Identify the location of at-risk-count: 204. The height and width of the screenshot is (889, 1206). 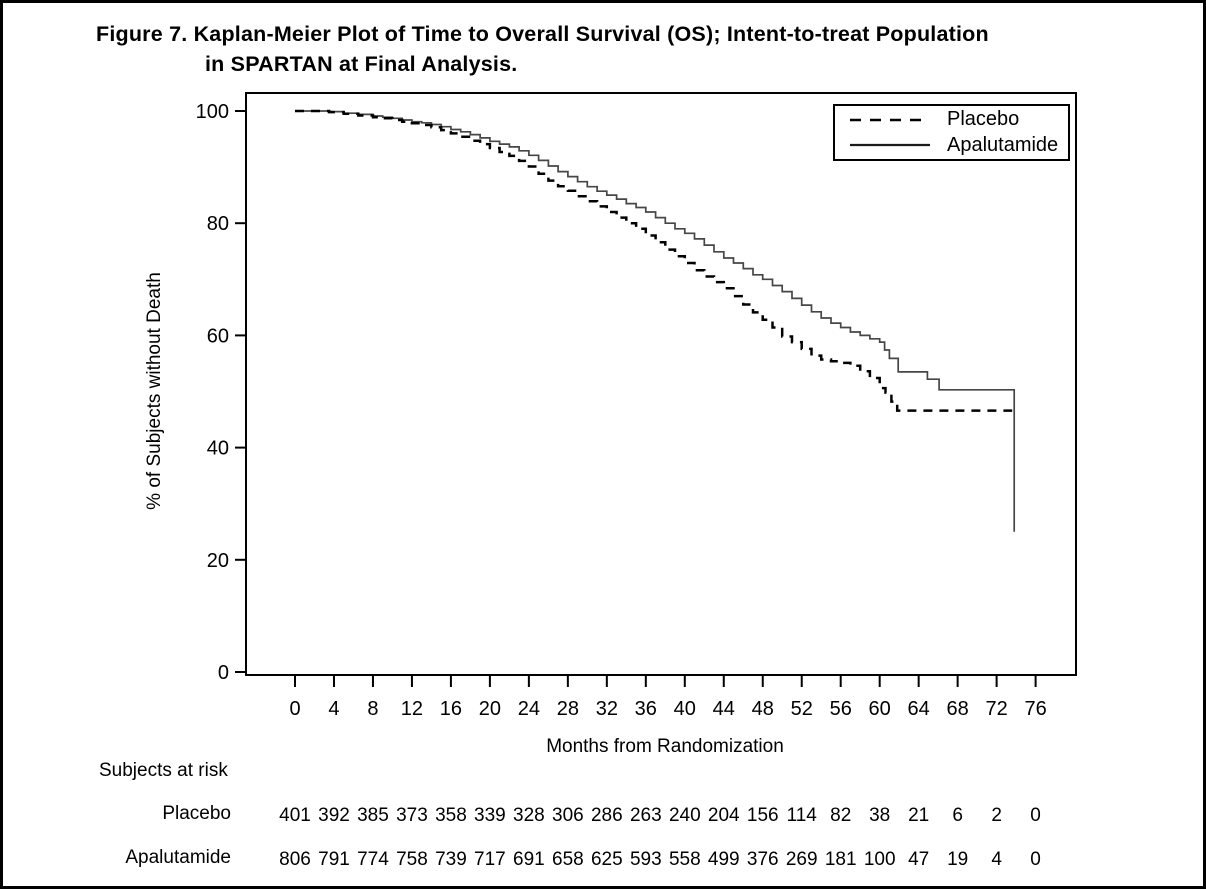
(724, 815).